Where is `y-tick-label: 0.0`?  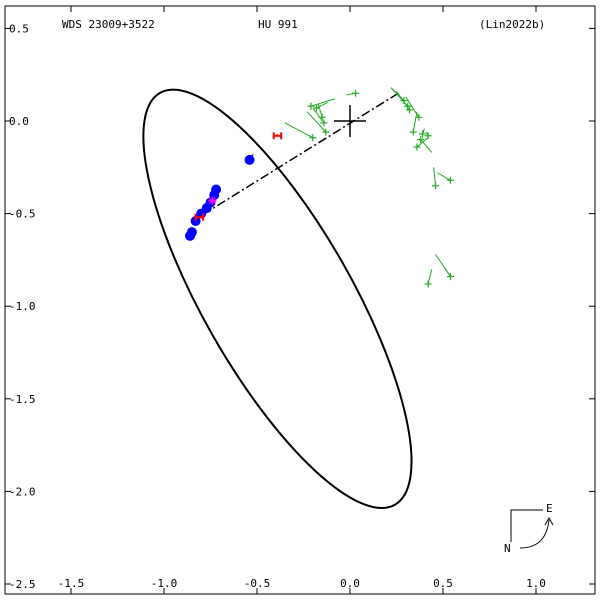 y-tick-label: 0.0 is located at coordinates (19, 121).